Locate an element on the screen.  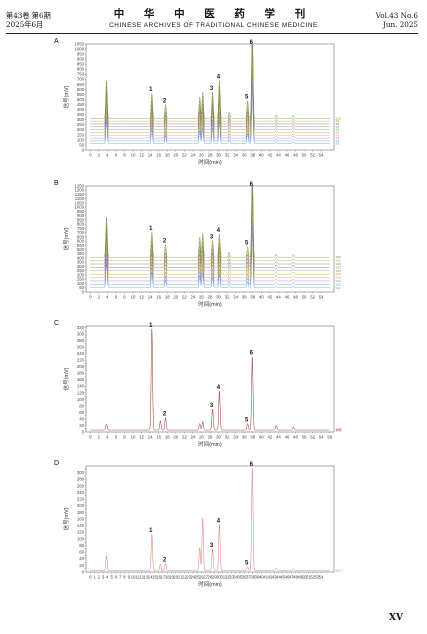
peak-label-b-6: 6 is located at coordinates (252, 185).